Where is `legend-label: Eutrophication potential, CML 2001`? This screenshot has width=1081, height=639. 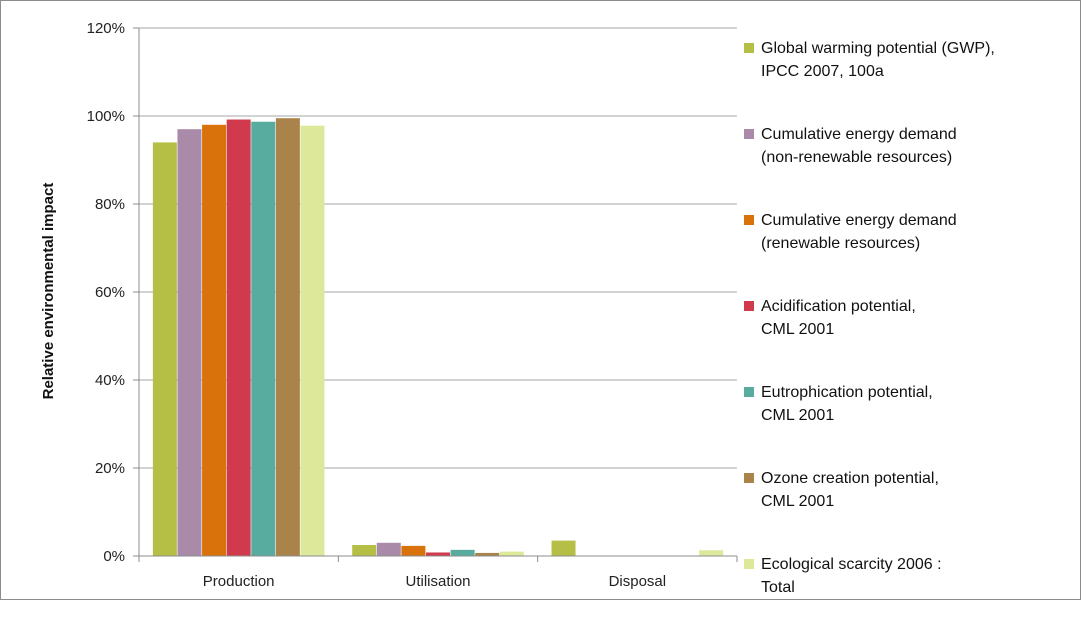
legend-label: Eutrophication potential, CML 2001 is located at coordinates (847, 404).